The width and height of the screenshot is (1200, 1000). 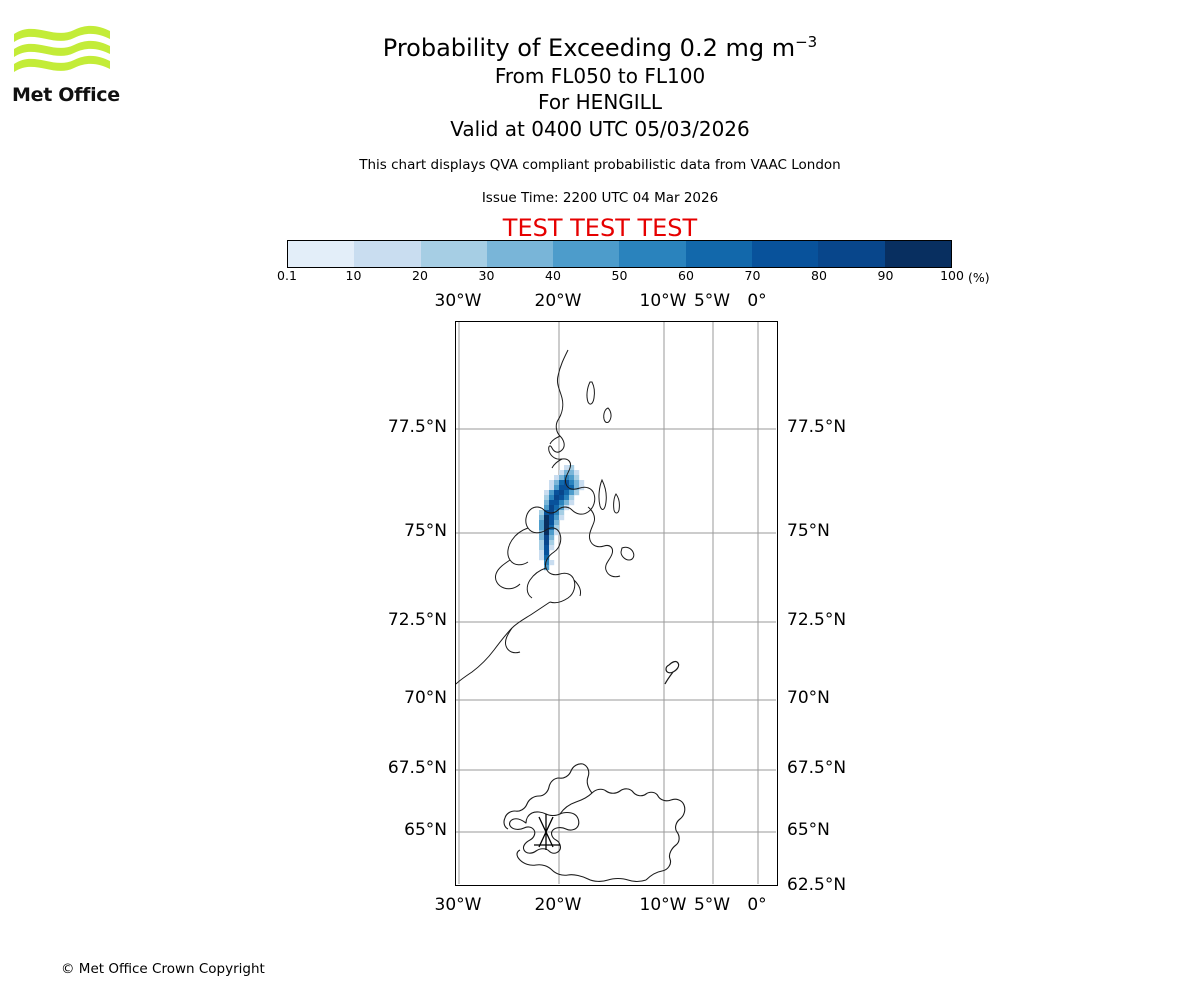 What do you see at coordinates (66, 95) in the screenshot?
I see `met-office-wordmark: Met Office` at bounding box center [66, 95].